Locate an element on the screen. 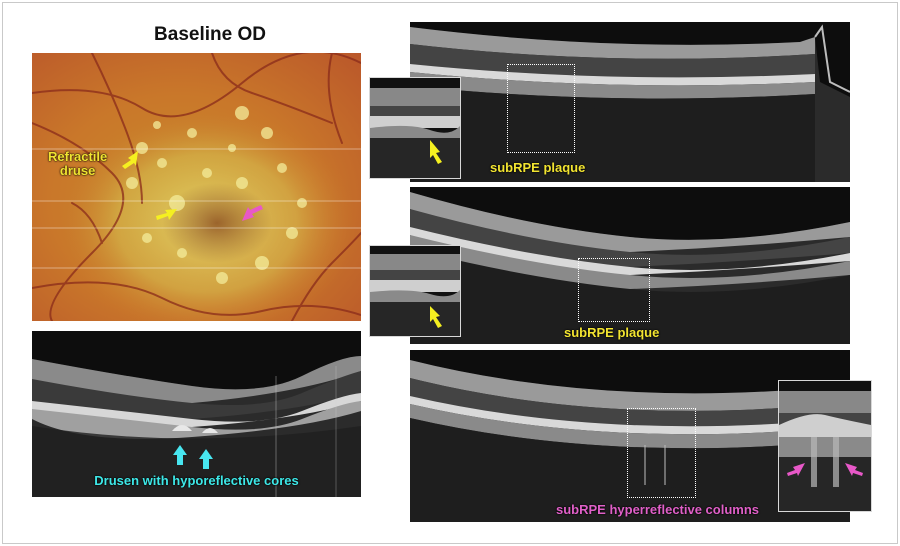  magenta-arrow is located at coordinates (252, 213).